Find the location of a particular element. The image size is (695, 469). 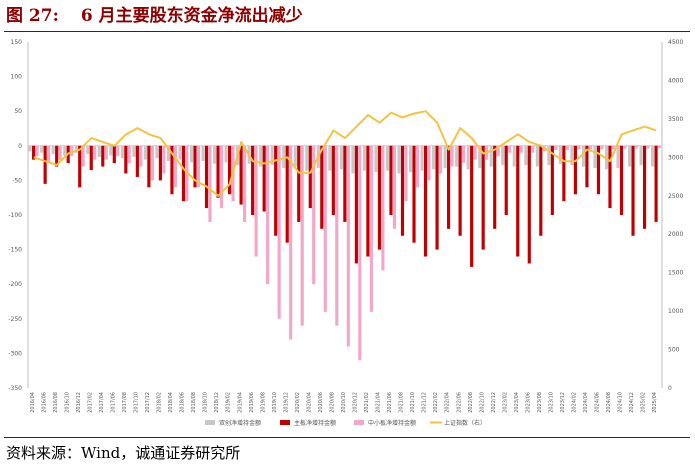

y-left-tick-label: -350 is located at coordinates (15, 388).